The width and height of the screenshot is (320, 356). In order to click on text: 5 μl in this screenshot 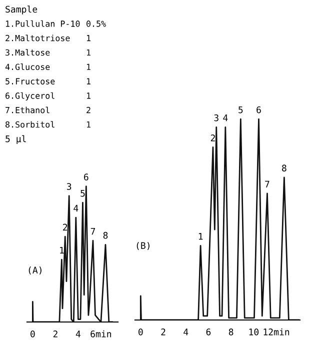, I will do `click(16, 139)`.